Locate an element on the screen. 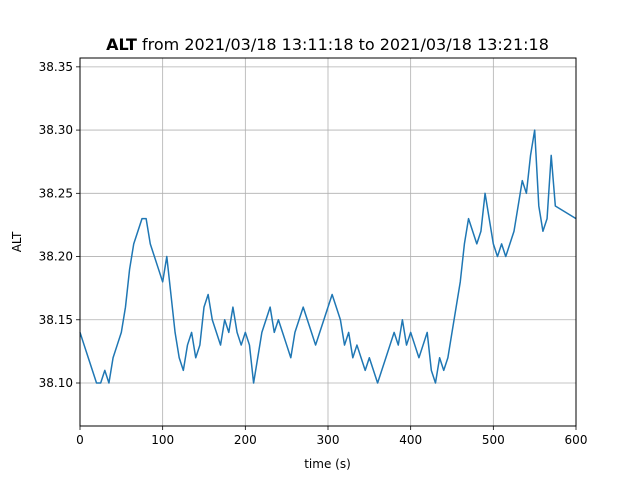  y-tick-label: 38.30 is located at coordinates (56, 130).